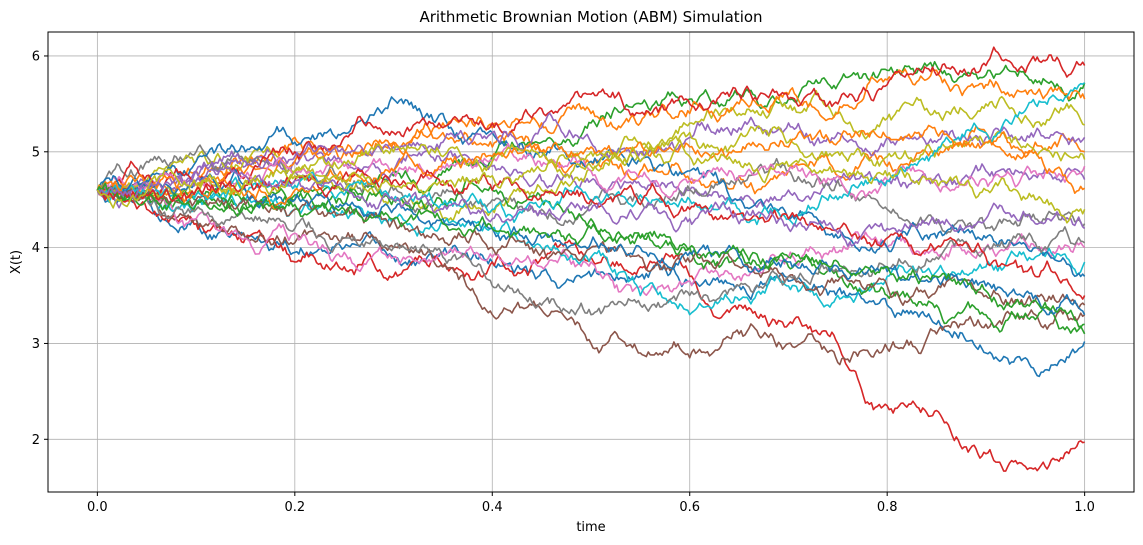 The image size is (1143, 545). What do you see at coordinates (36, 152) in the screenshot?
I see `y-tick-label: 5` at bounding box center [36, 152].